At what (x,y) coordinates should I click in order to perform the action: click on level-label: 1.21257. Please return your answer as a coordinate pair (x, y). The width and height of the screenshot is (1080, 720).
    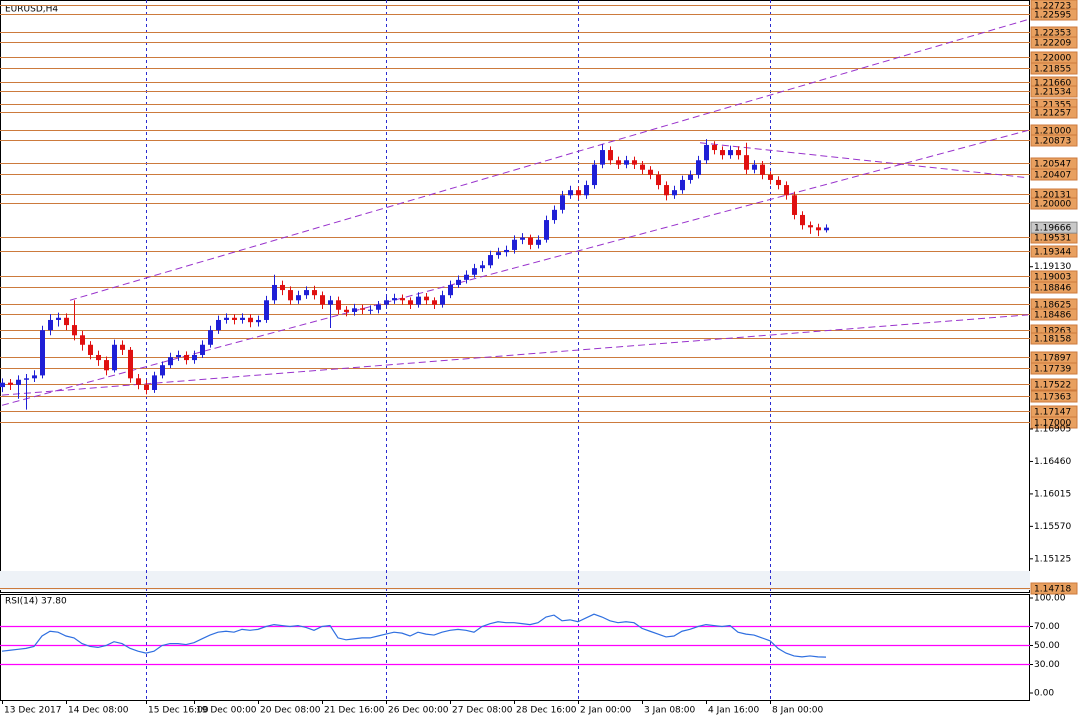
    Looking at the image, I should click on (1052, 114).